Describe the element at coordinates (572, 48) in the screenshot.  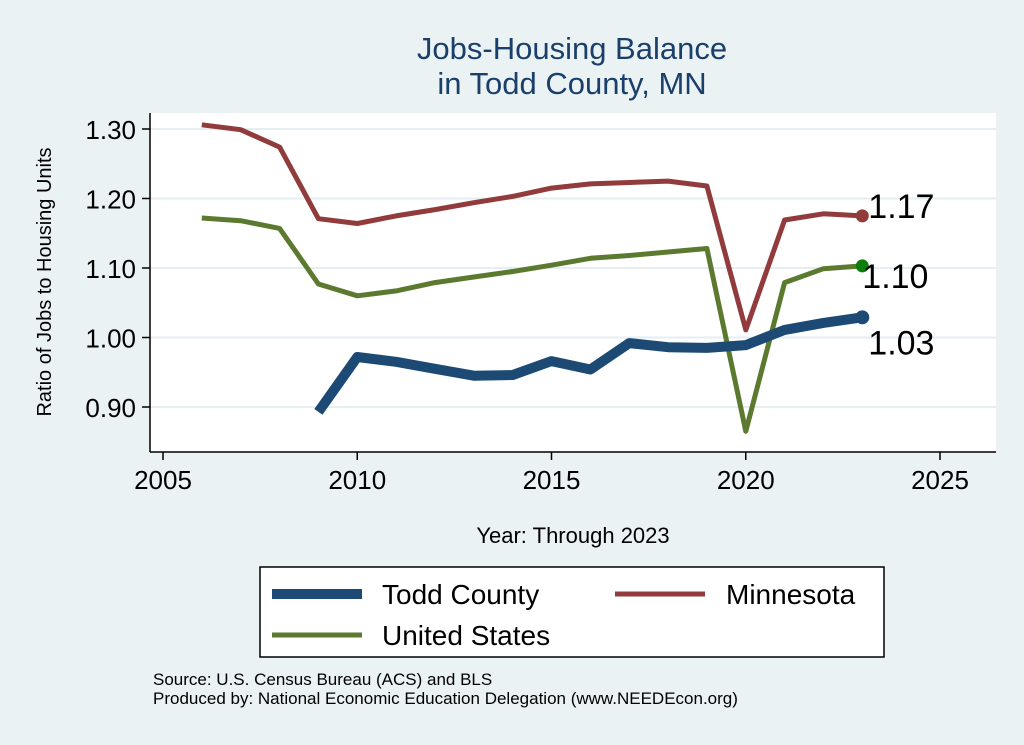
I see `chart-title: Jobs-Housing Balance` at that location.